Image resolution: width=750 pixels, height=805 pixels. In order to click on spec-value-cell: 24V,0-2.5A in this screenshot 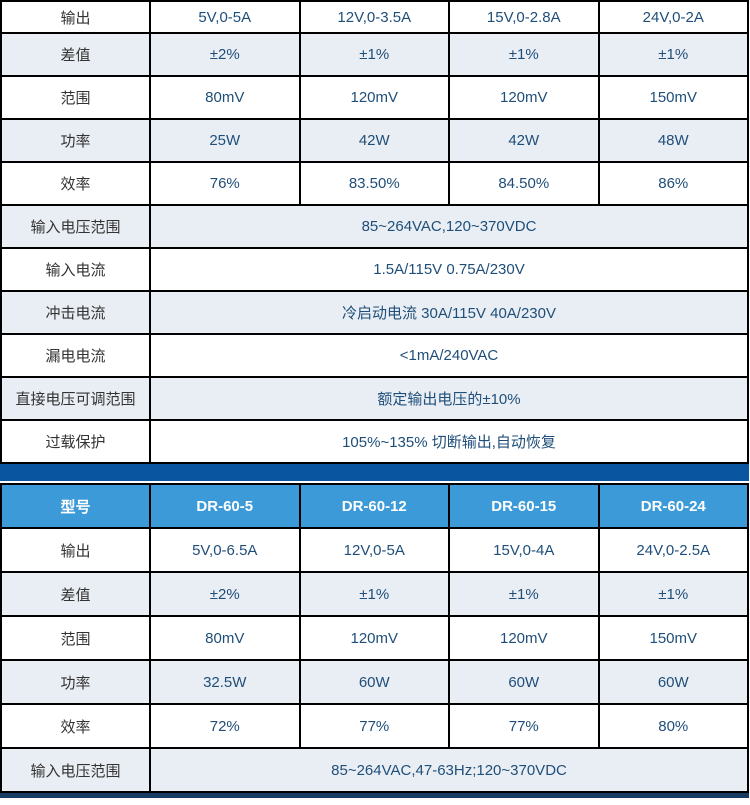, I will do `click(673, 550)`.